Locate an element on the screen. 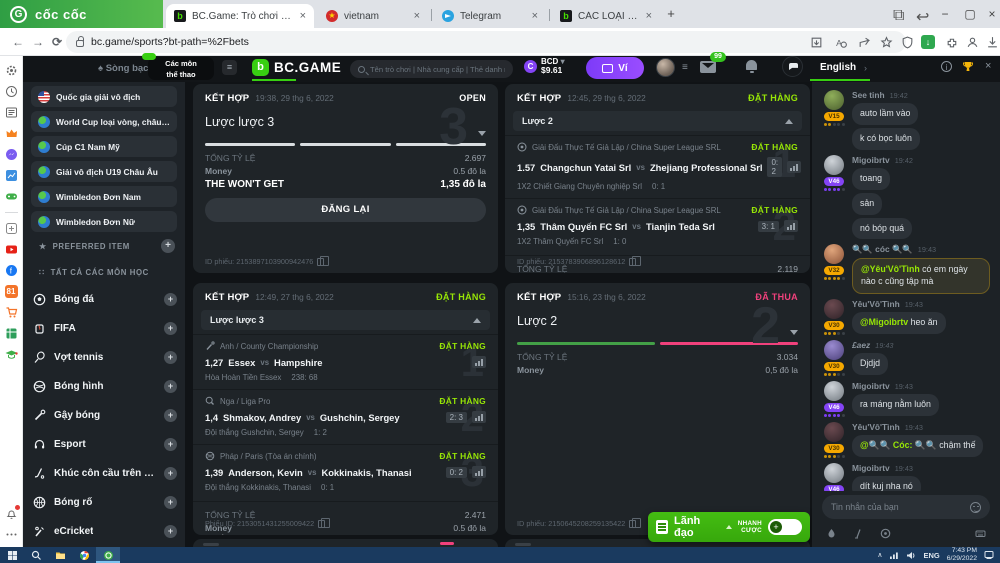 This screenshot has width=1000, height=563. reload-icon: ⟳ is located at coordinates (57, 42).